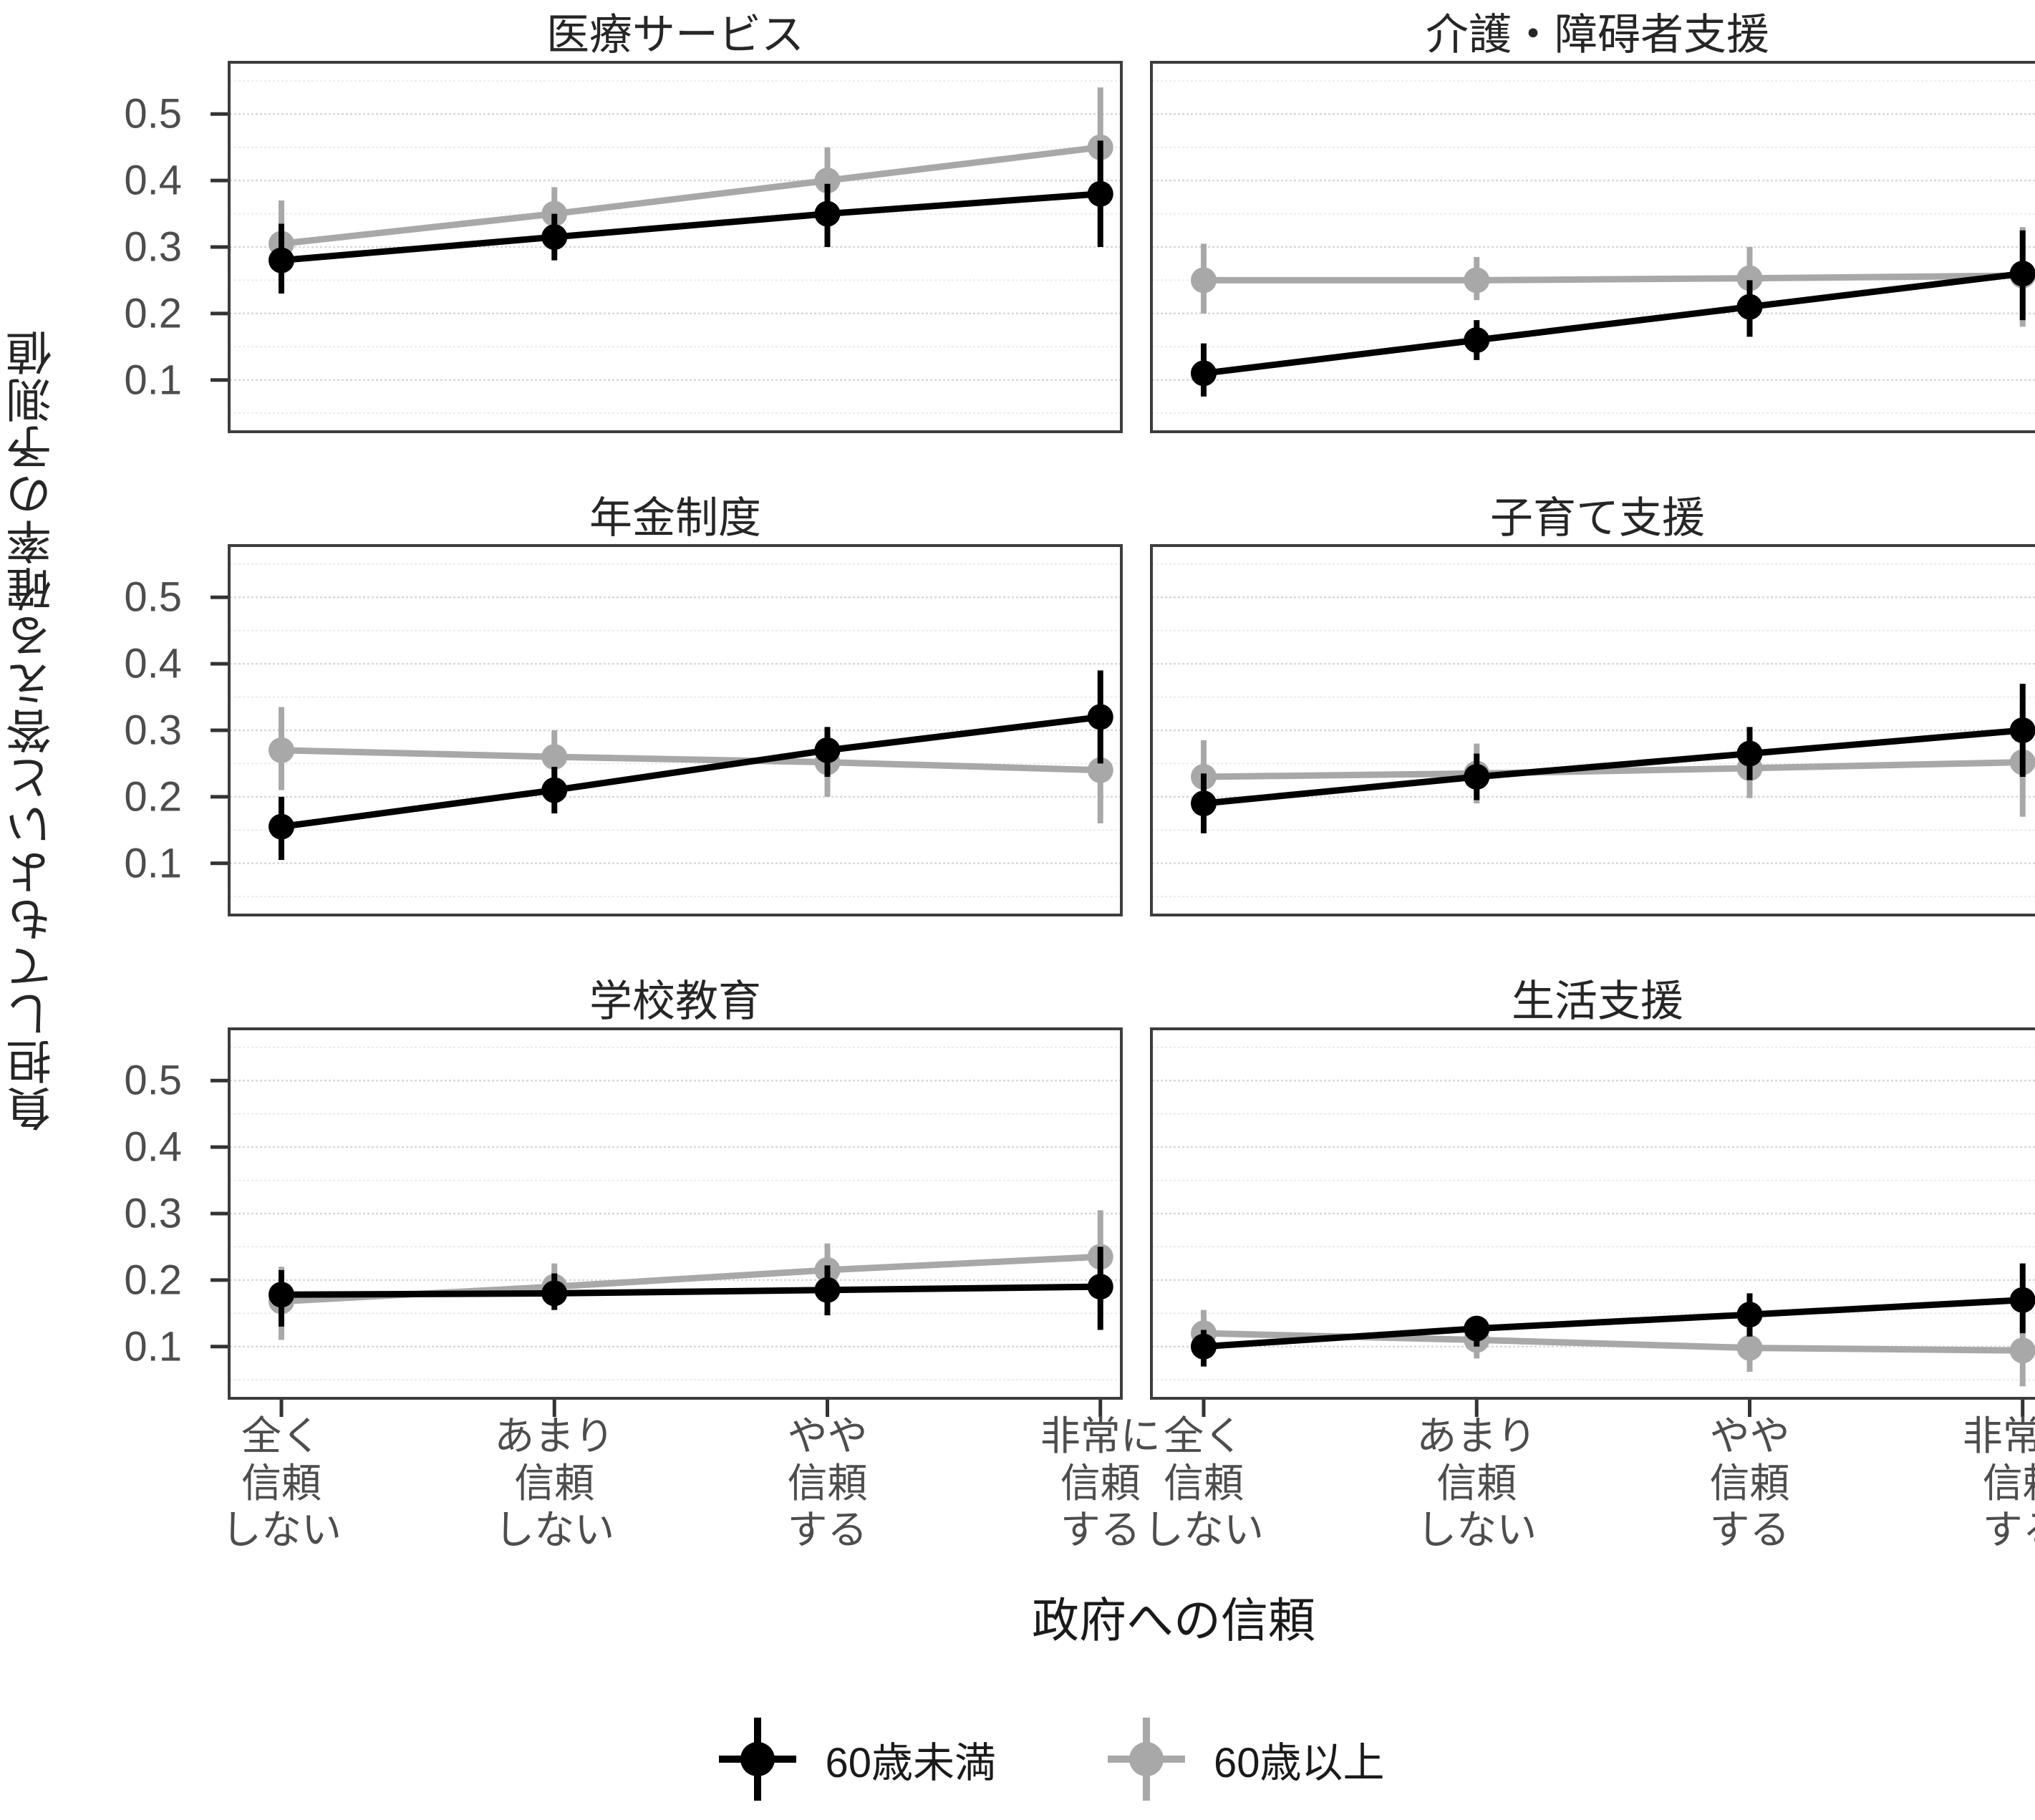 This screenshot has height=1820, width=2035. Describe the element at coordinates (675, 35) in the screenshot. I see `facet-title-medical: 医療サービス` at that location.